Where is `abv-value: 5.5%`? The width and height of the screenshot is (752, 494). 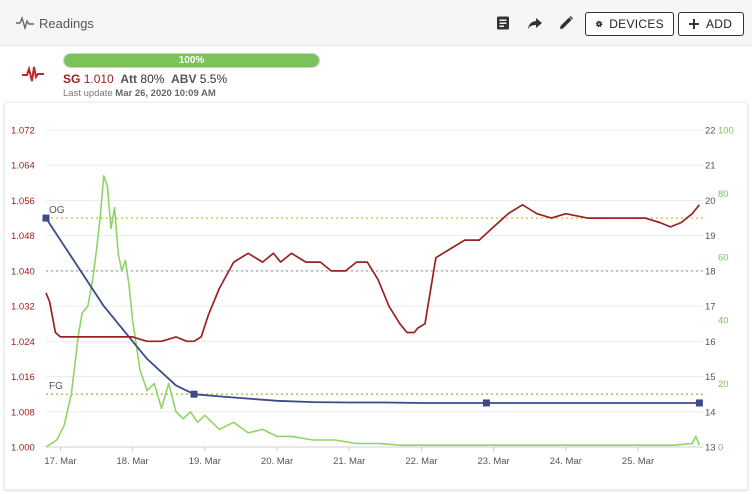 abv-value: 5.5% is located at coordinates (213, 79).